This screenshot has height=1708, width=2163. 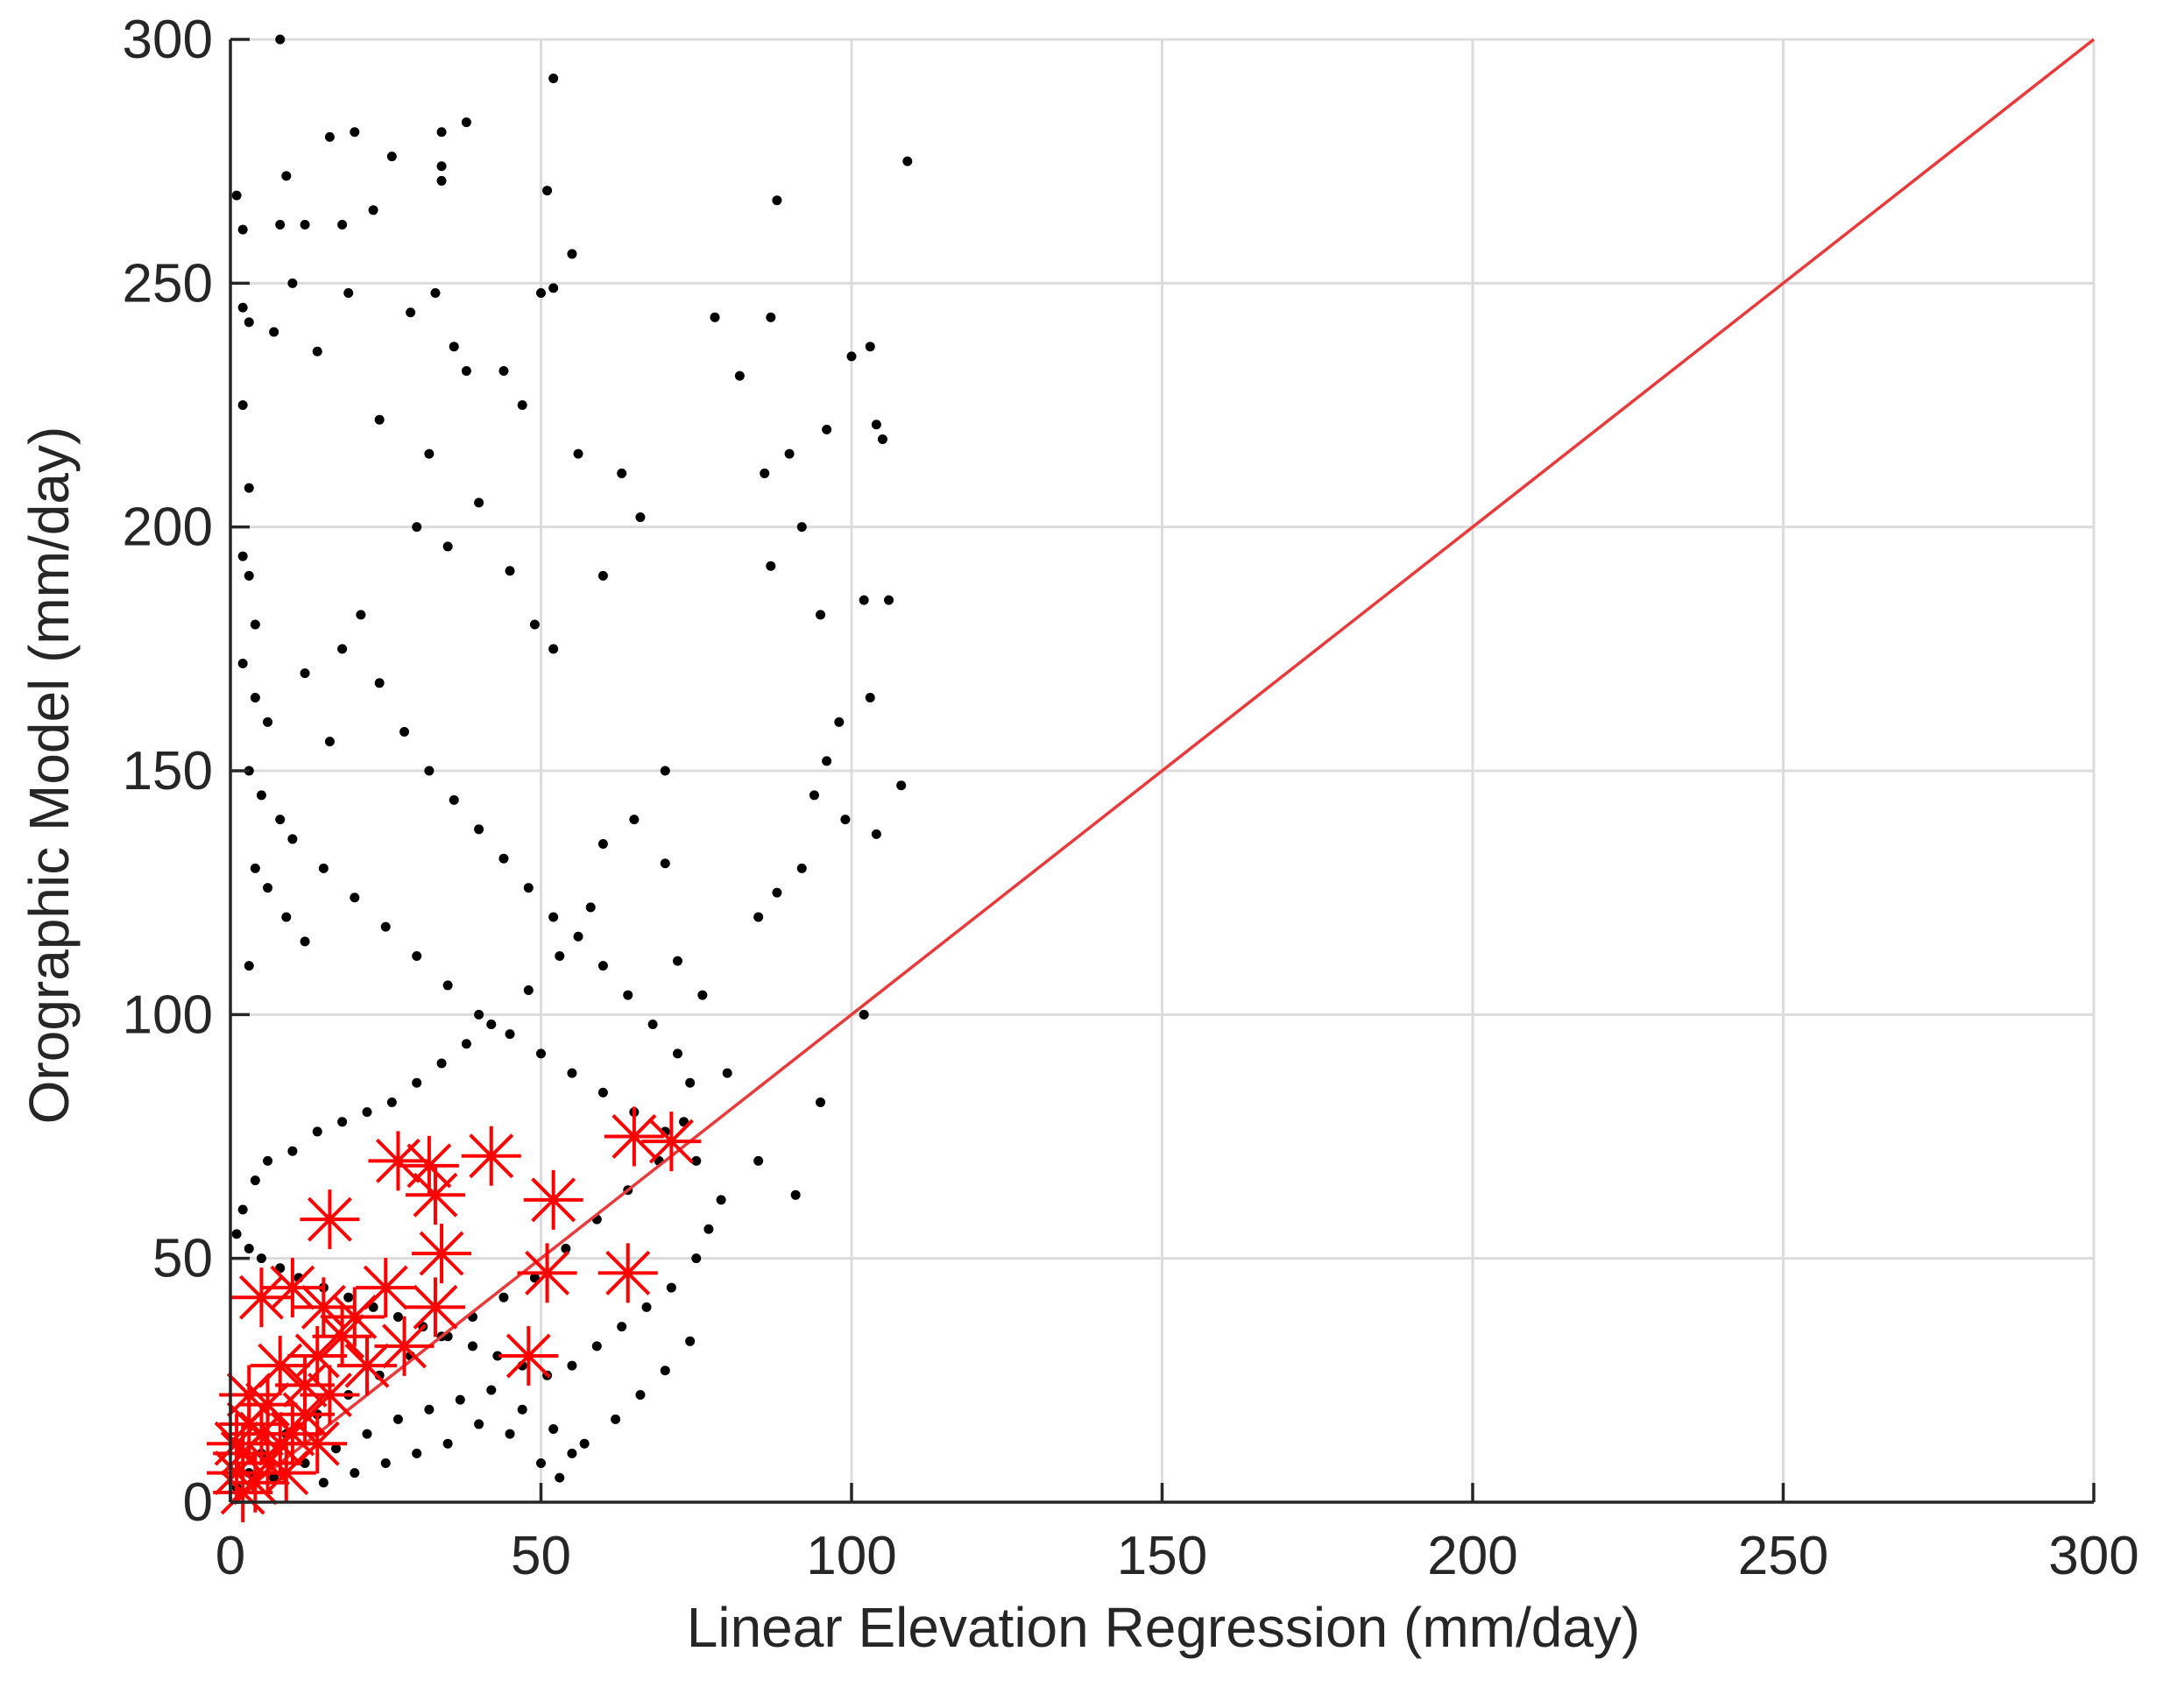 I want to click on x-tick-label: 50, so click(x=541, y=1556).